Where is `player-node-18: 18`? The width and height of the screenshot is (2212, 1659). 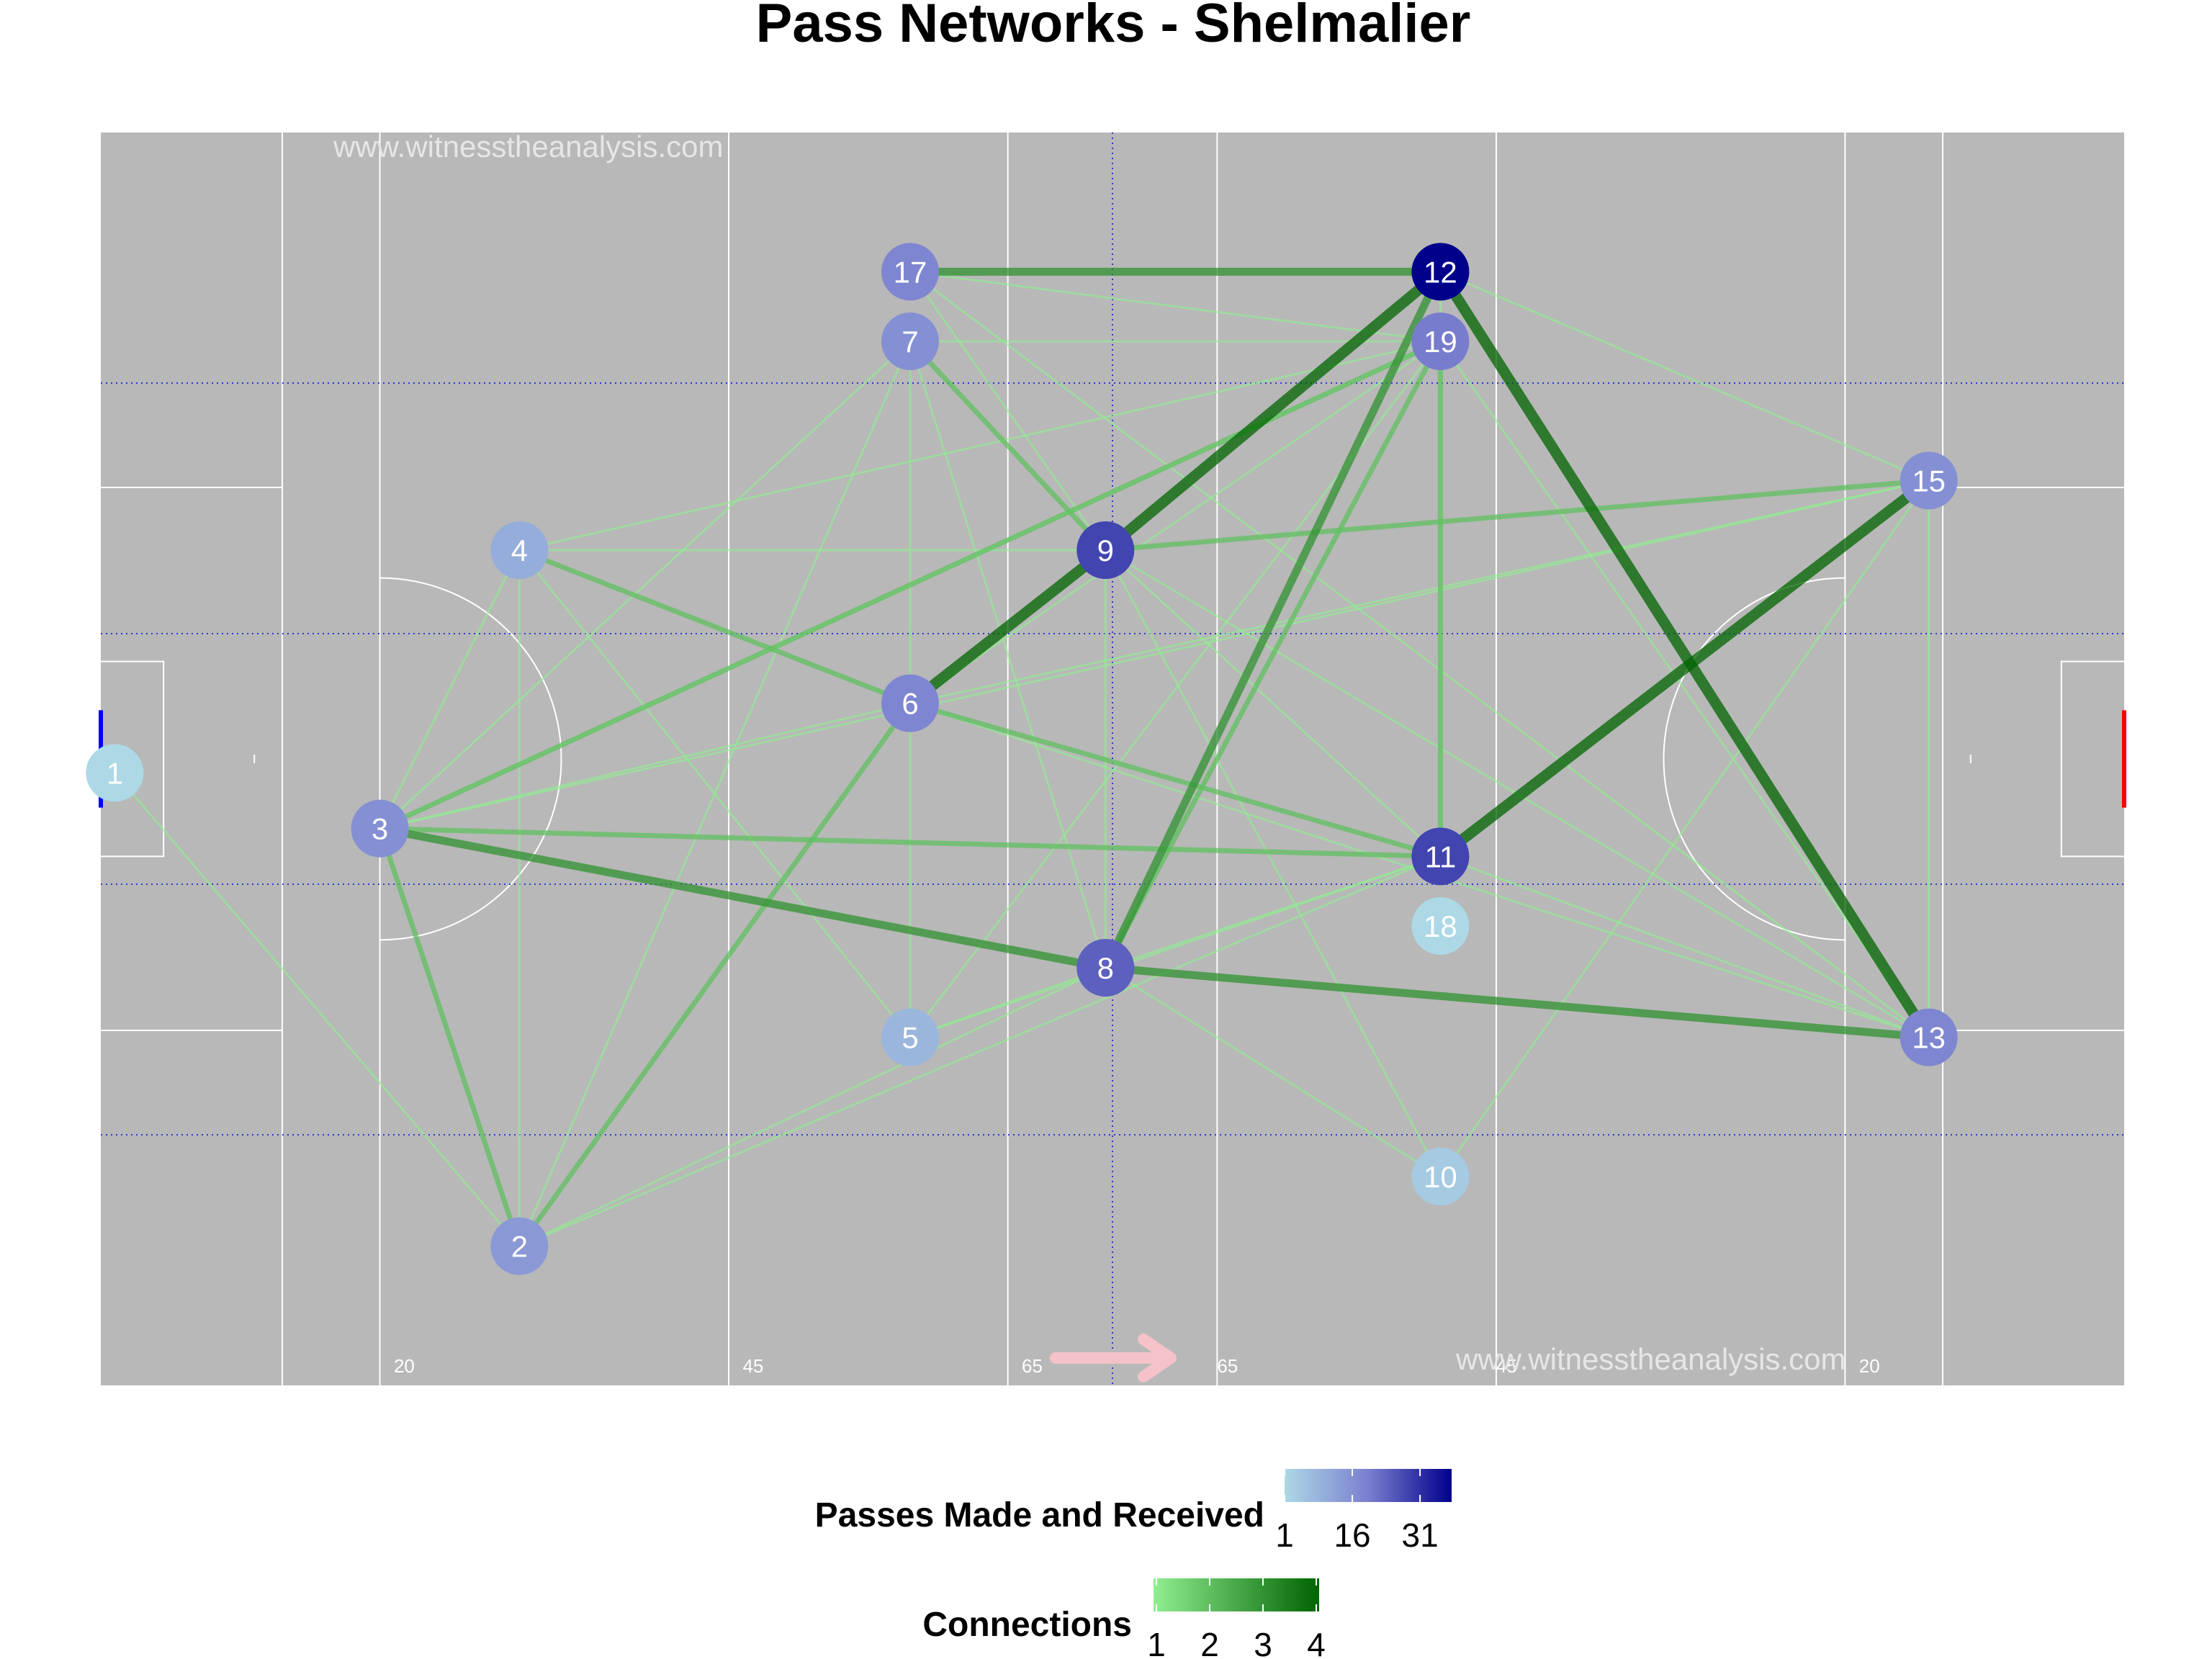
player-node-18: 18 is located at coordinates (1440, 926).